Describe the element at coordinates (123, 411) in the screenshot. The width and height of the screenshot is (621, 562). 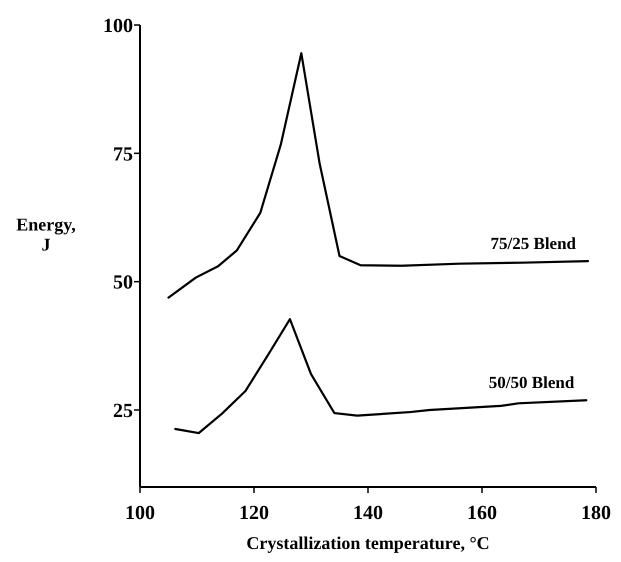
I see `y-tick-label: 25` at that location.